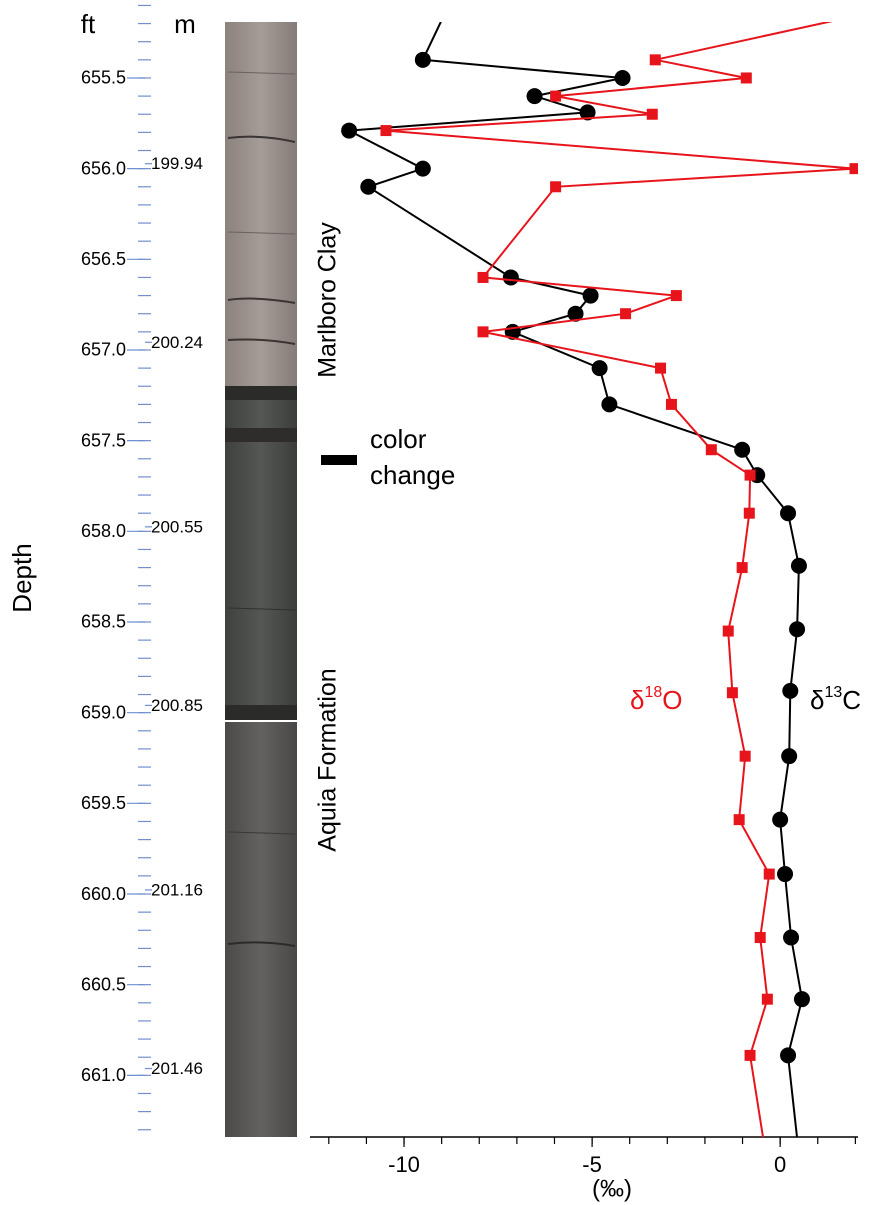 This screenshot has height=1205, width=878. Describe the element at coordinates (103, 350) in the screenshot. I see `y-tick-label: 657.0` at that location.